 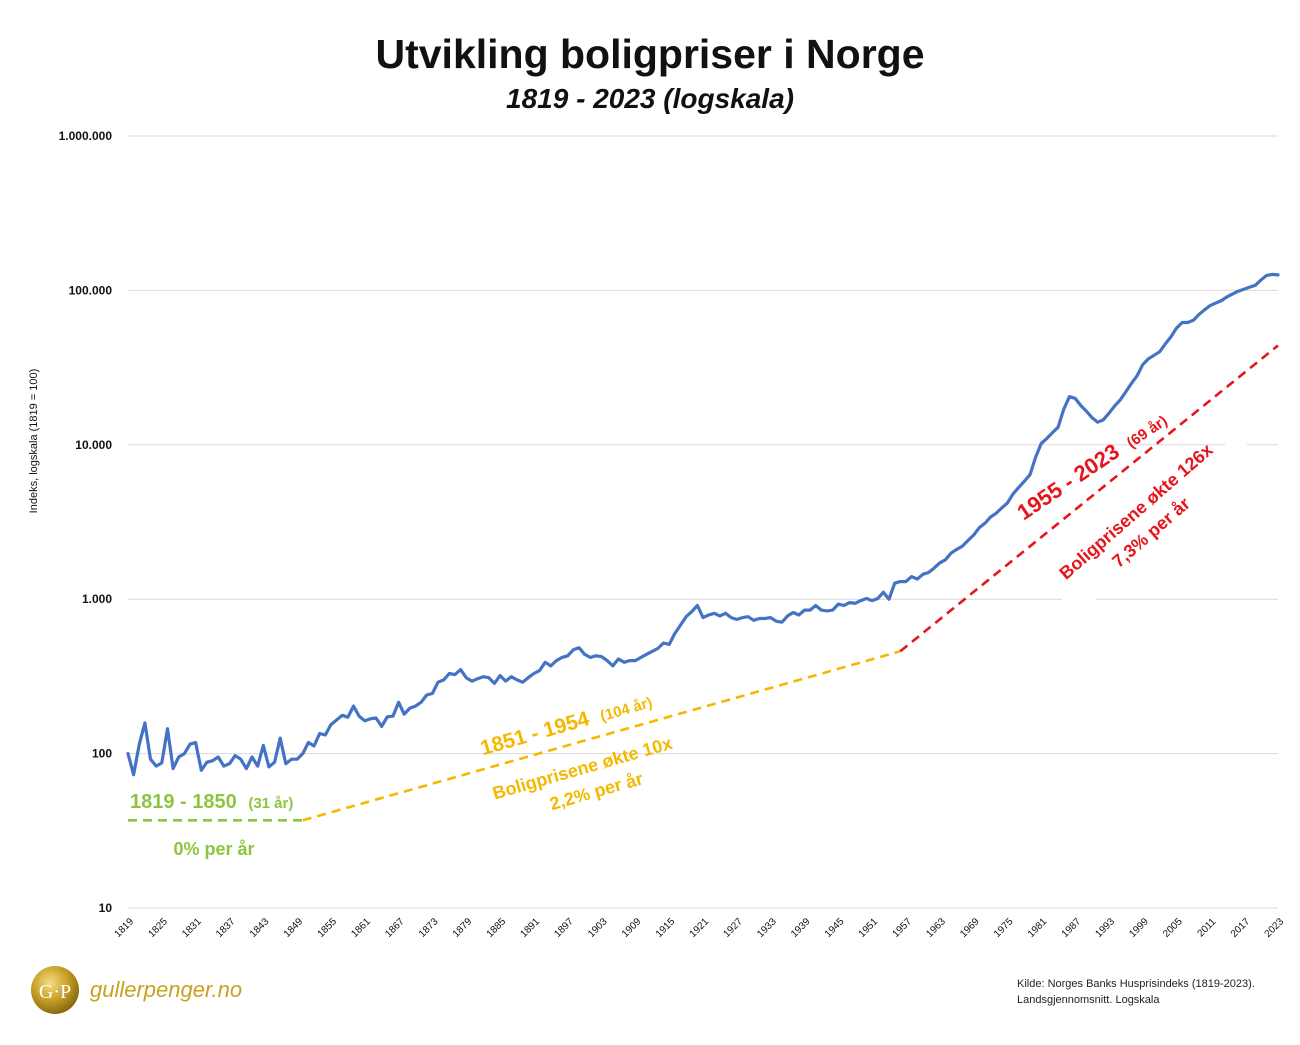 What do you see at coordinates (1088, 1000) in the screenshot?
I see `source-line-2: Landsgjennomsnitt. Logskala` at bounding box center [1088, 1000].